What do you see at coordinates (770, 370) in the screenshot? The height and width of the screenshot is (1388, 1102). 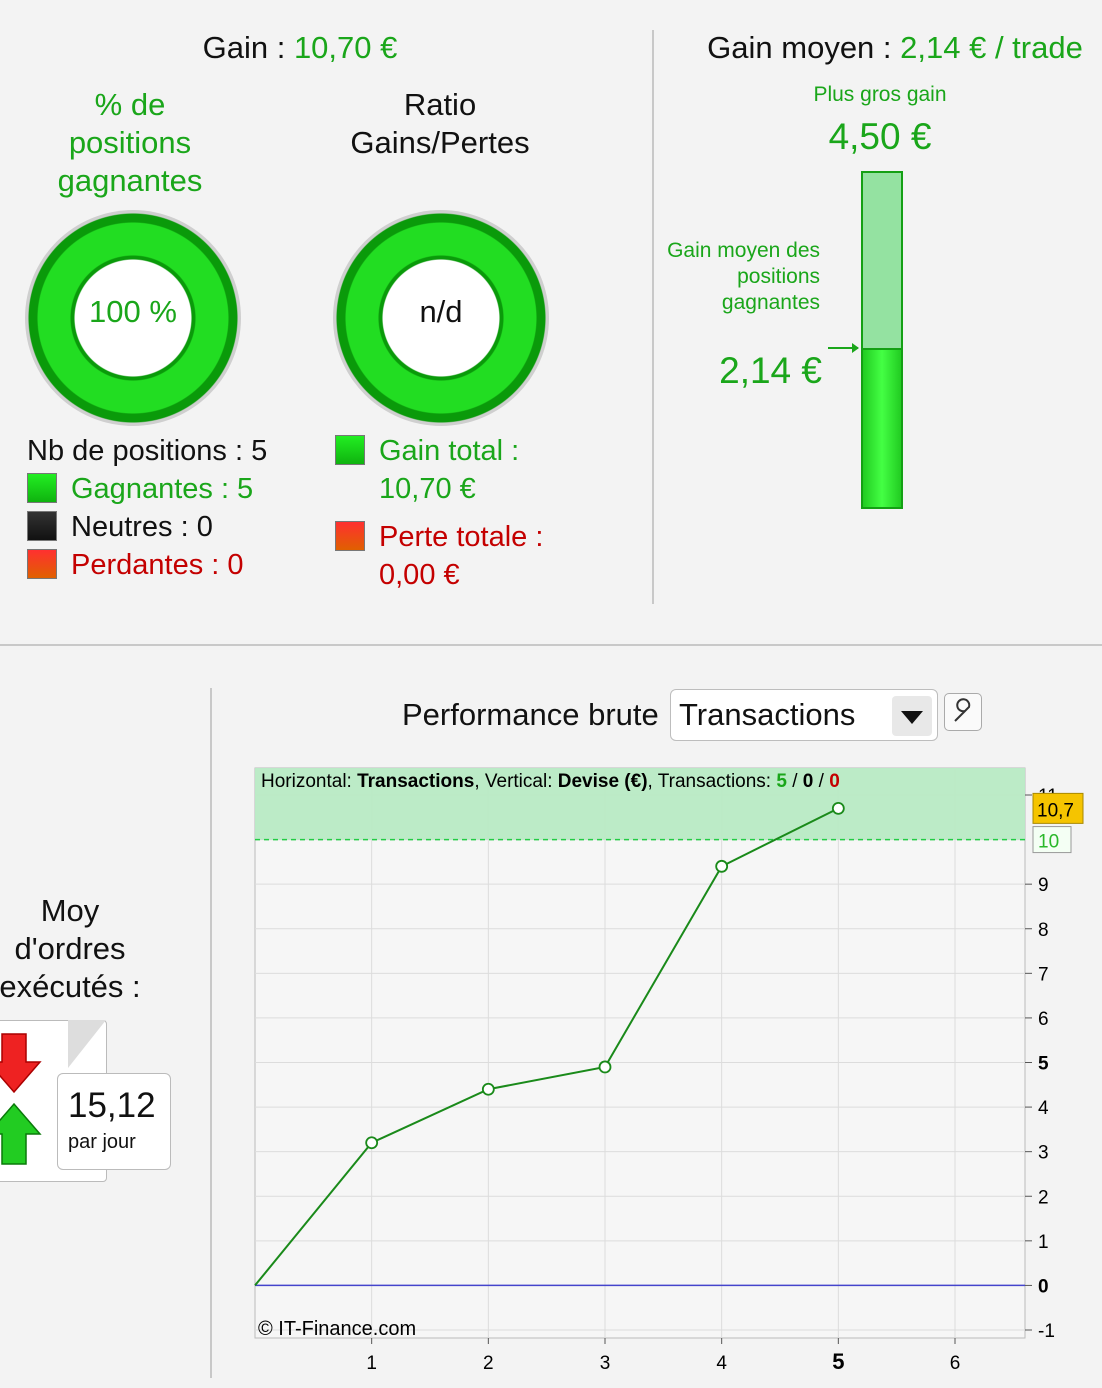 I see `avg-winning-value: 2,14 €` at bounding box center [770, 370].